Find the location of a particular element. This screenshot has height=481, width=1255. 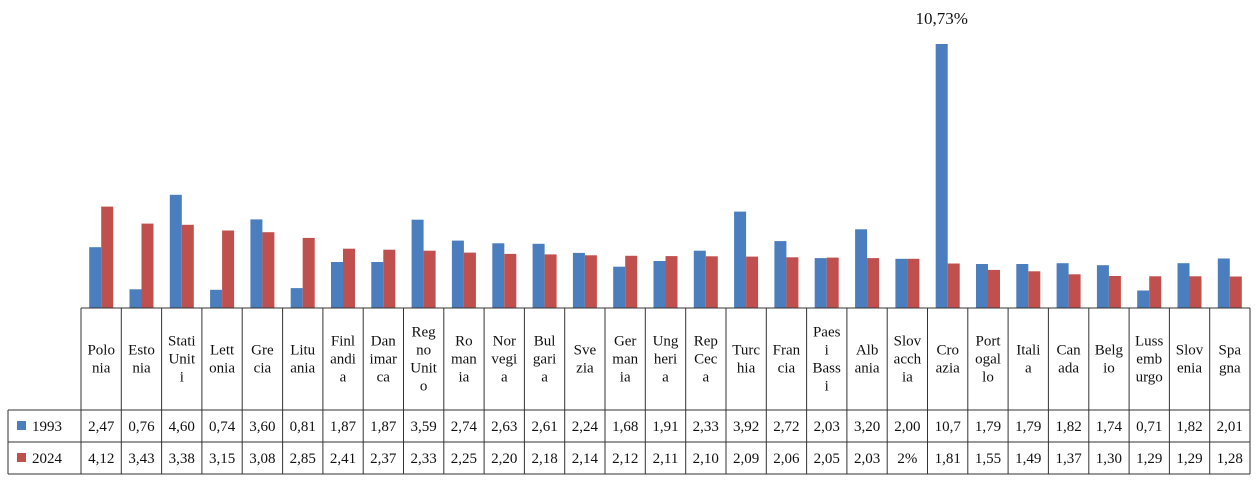

category-label: Turc hia is located at coordinates (746, 360).